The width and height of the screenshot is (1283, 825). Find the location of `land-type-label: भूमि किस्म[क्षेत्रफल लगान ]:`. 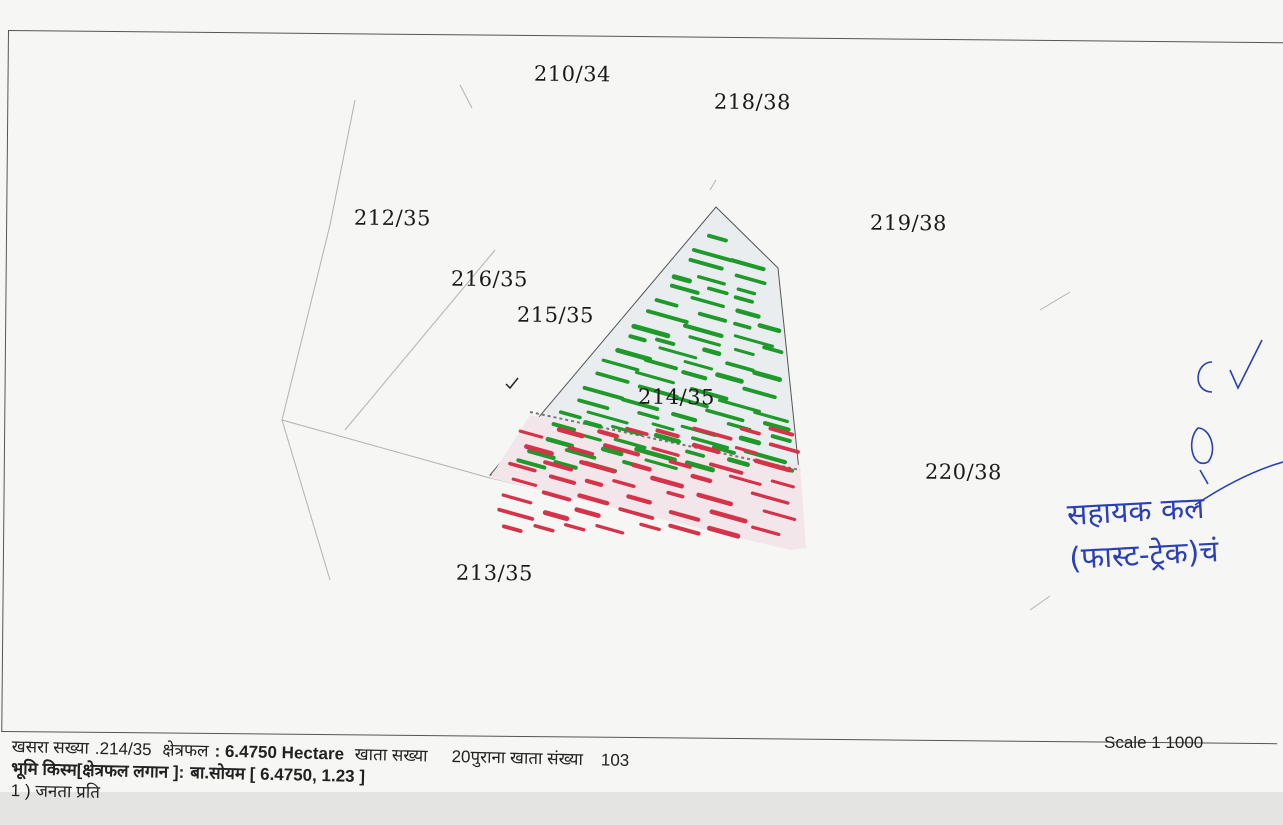

land-type-label: भूमि किस्म[क्षेत्रफल लगान ]: is located at coordinates (98, 770).